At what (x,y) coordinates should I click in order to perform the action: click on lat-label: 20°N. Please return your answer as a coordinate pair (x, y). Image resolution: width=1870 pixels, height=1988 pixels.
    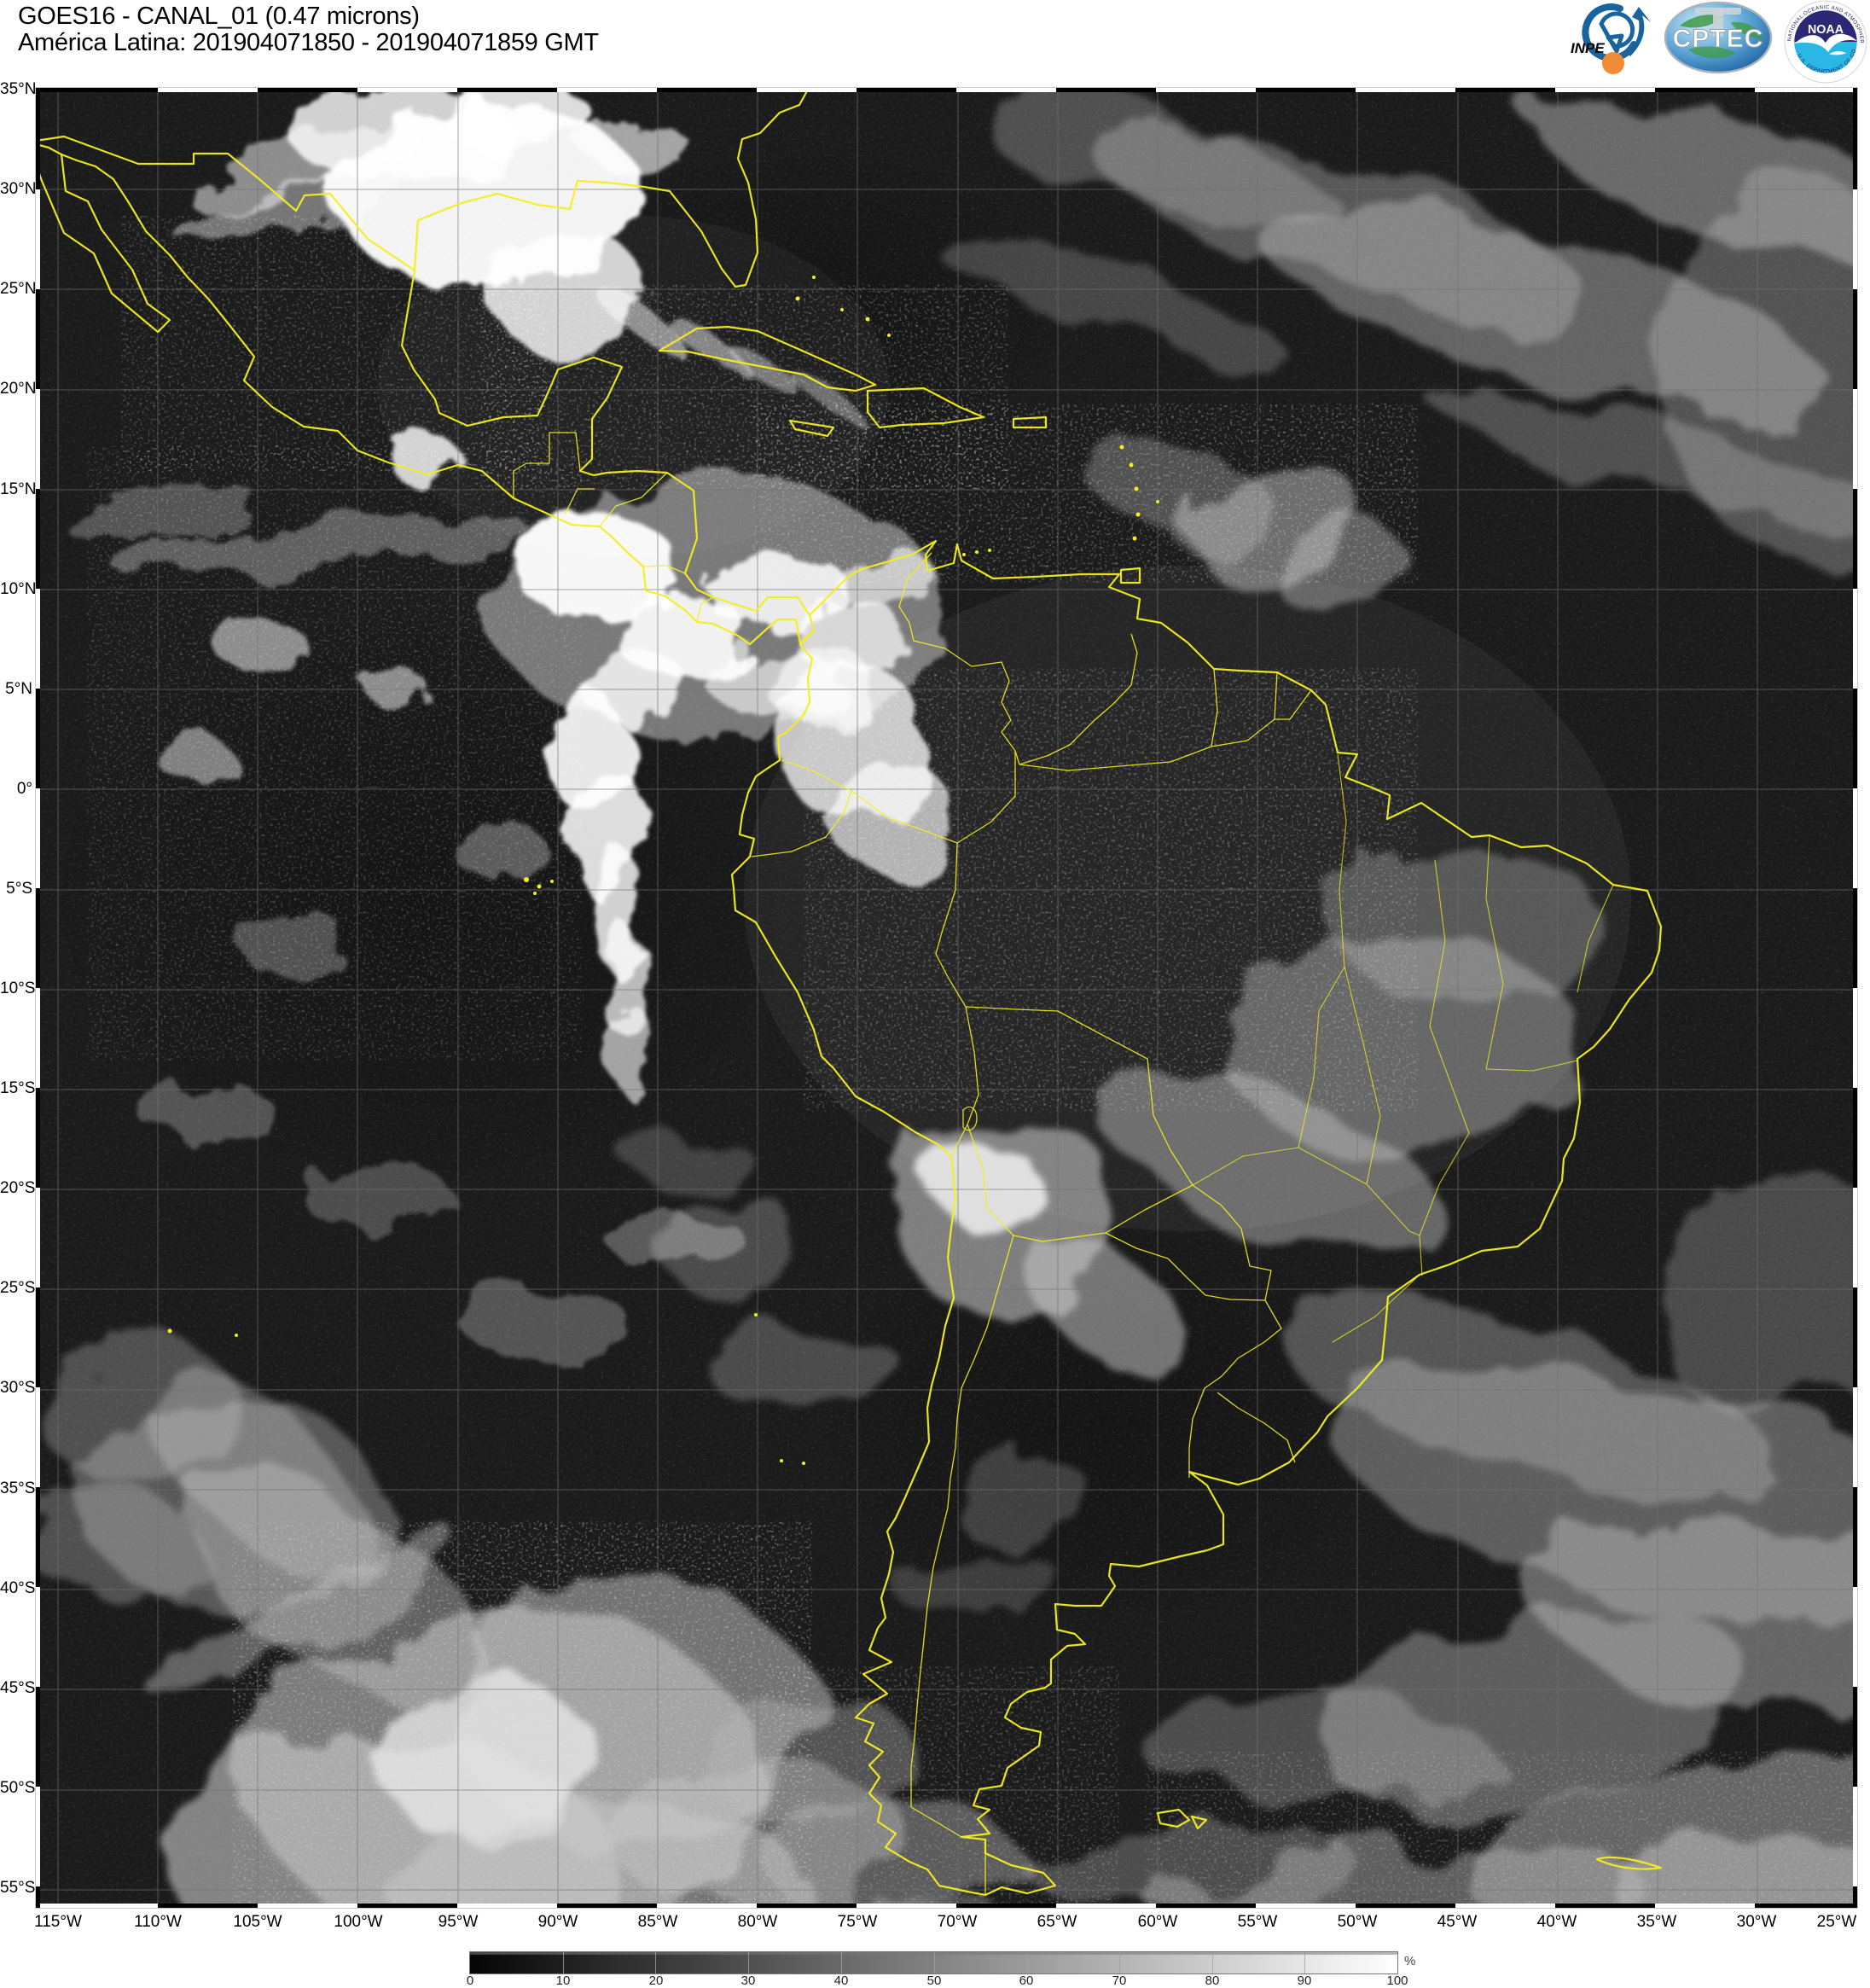
    Looking at the image, I should click on (18, 389).